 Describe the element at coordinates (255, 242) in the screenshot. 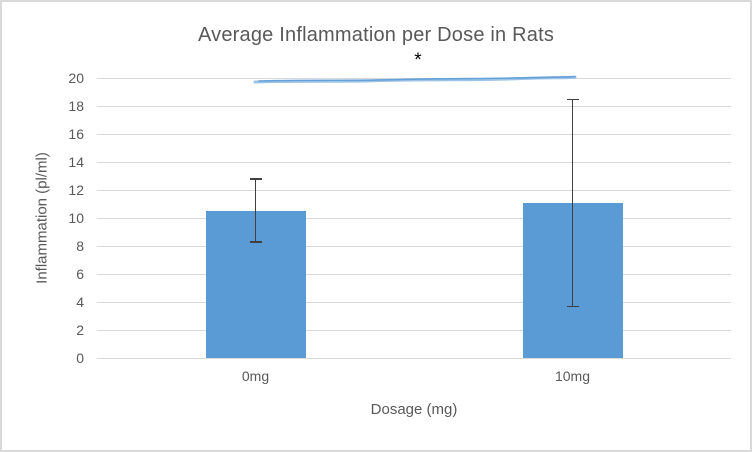

I see `error-bar-cap-low-0mg` at that location.